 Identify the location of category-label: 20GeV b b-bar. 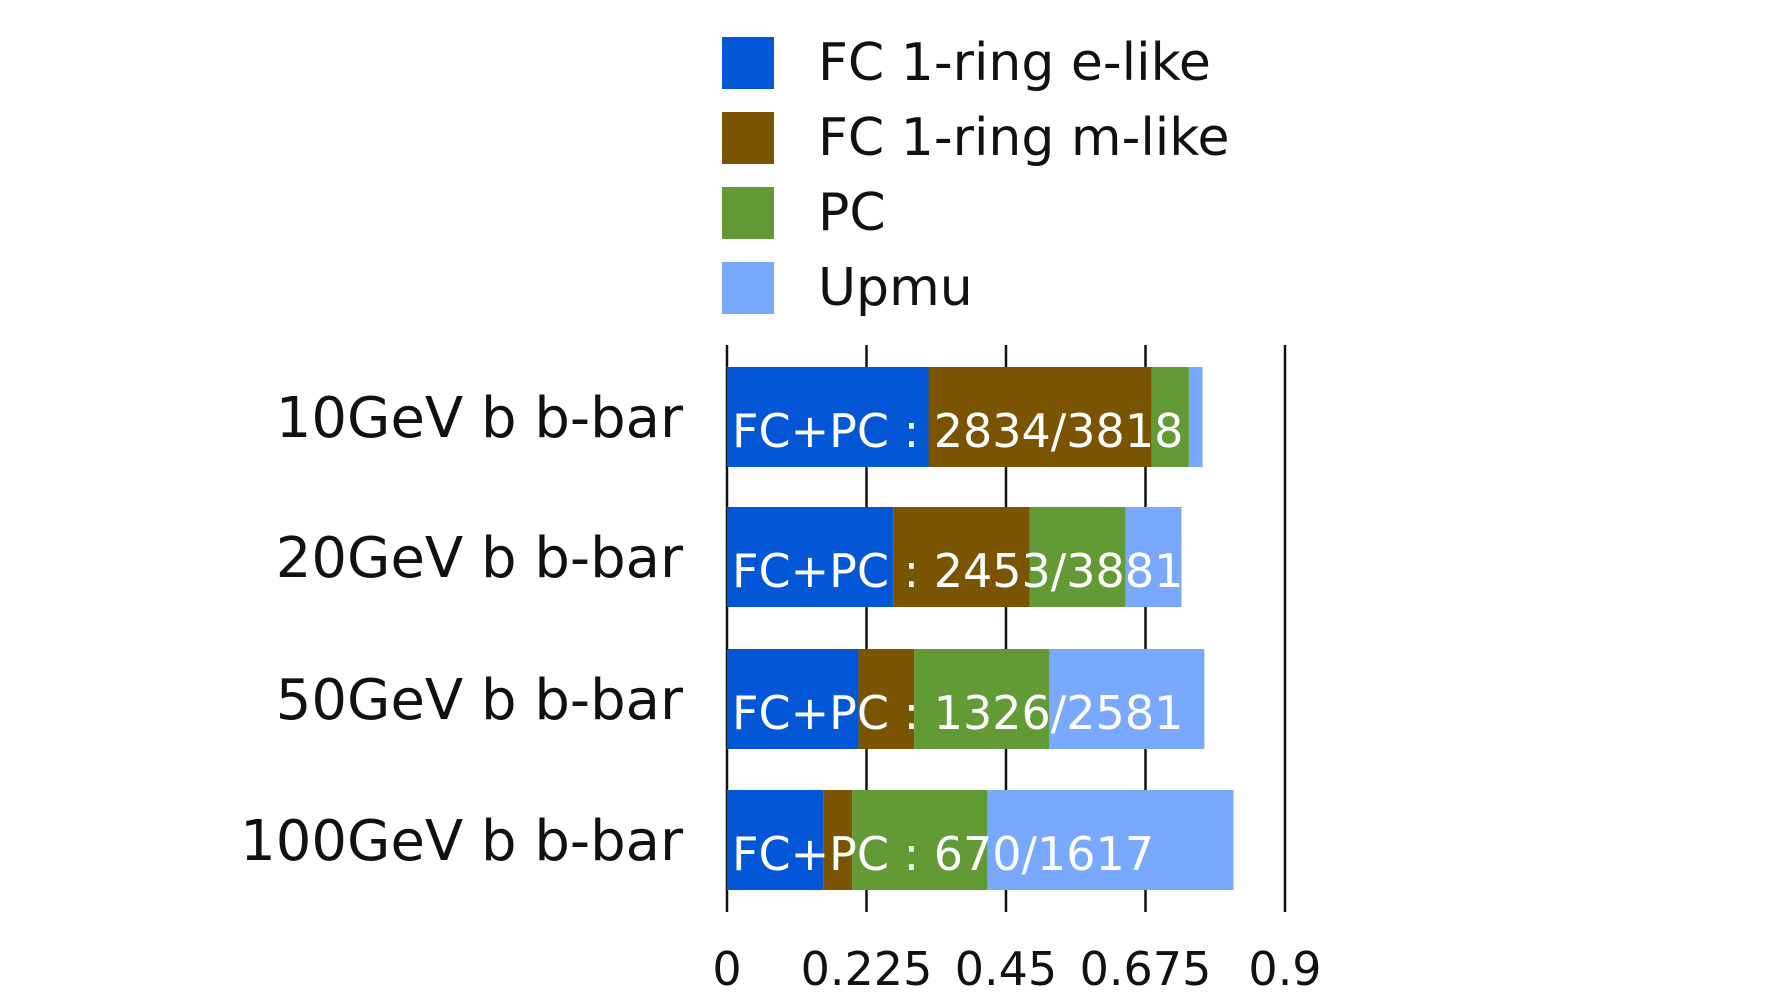
(480, 558).